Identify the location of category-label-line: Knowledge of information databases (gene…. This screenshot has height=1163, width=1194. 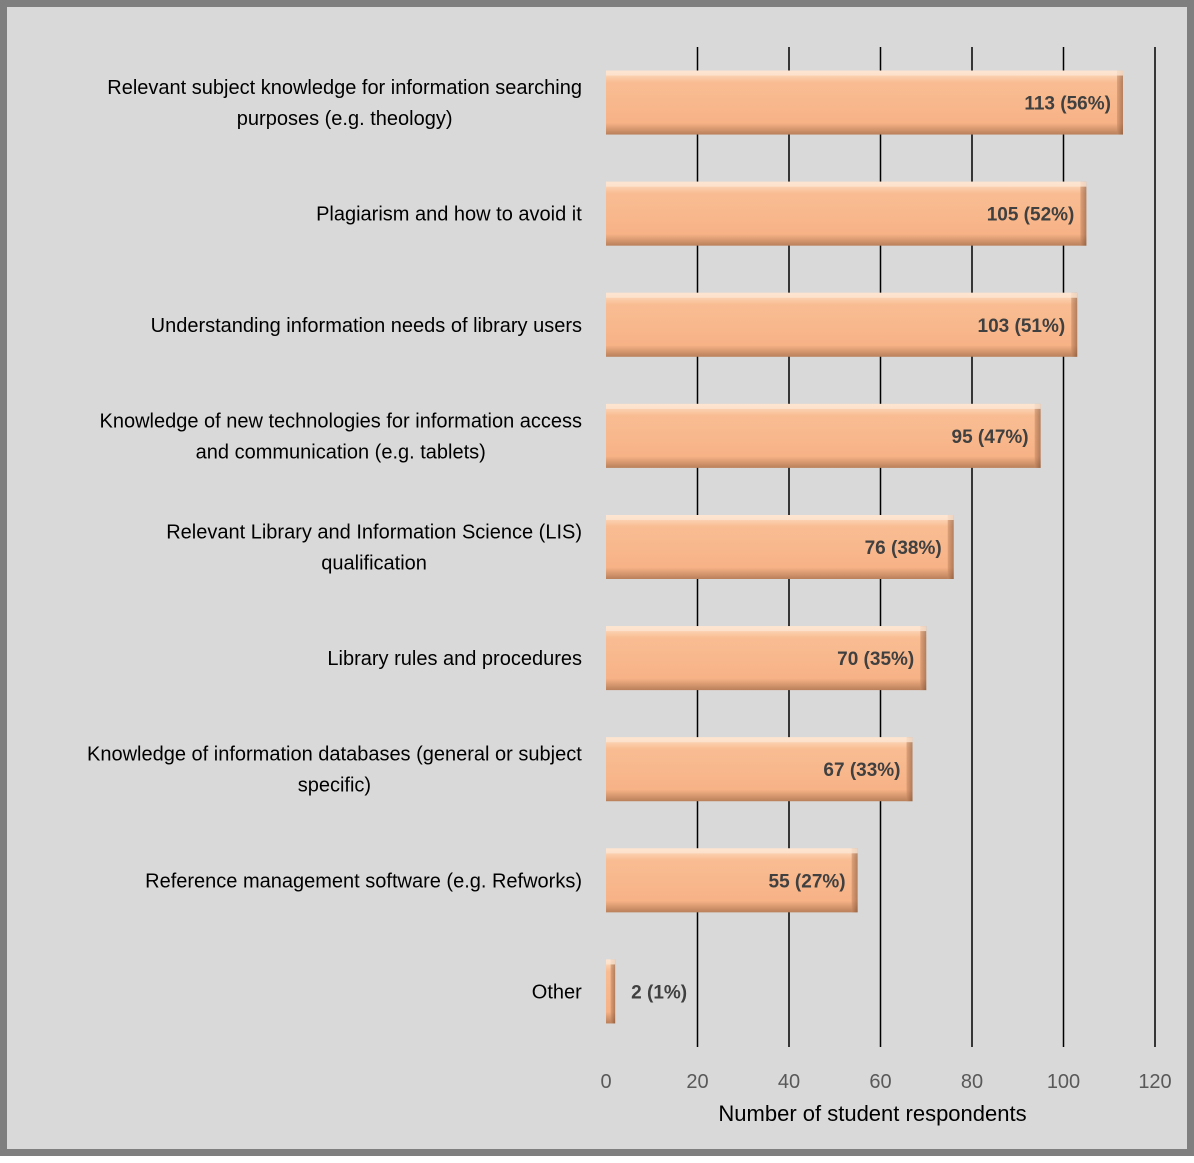
(334, 755).